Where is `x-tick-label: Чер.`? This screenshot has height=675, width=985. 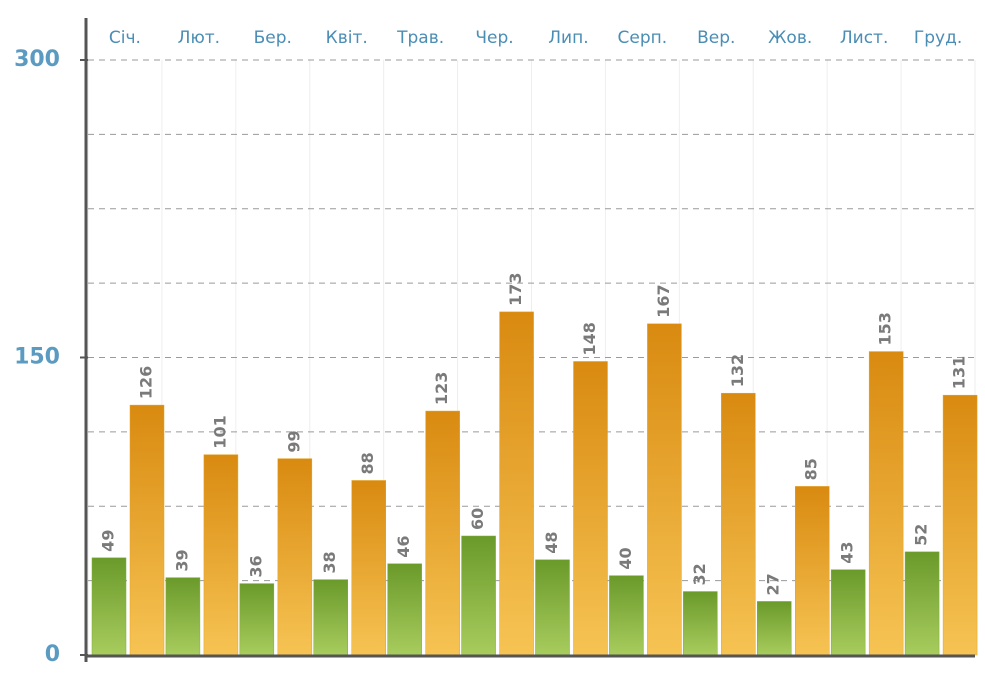
x-tick-label: Чер. is located at coordinates (494, 38).